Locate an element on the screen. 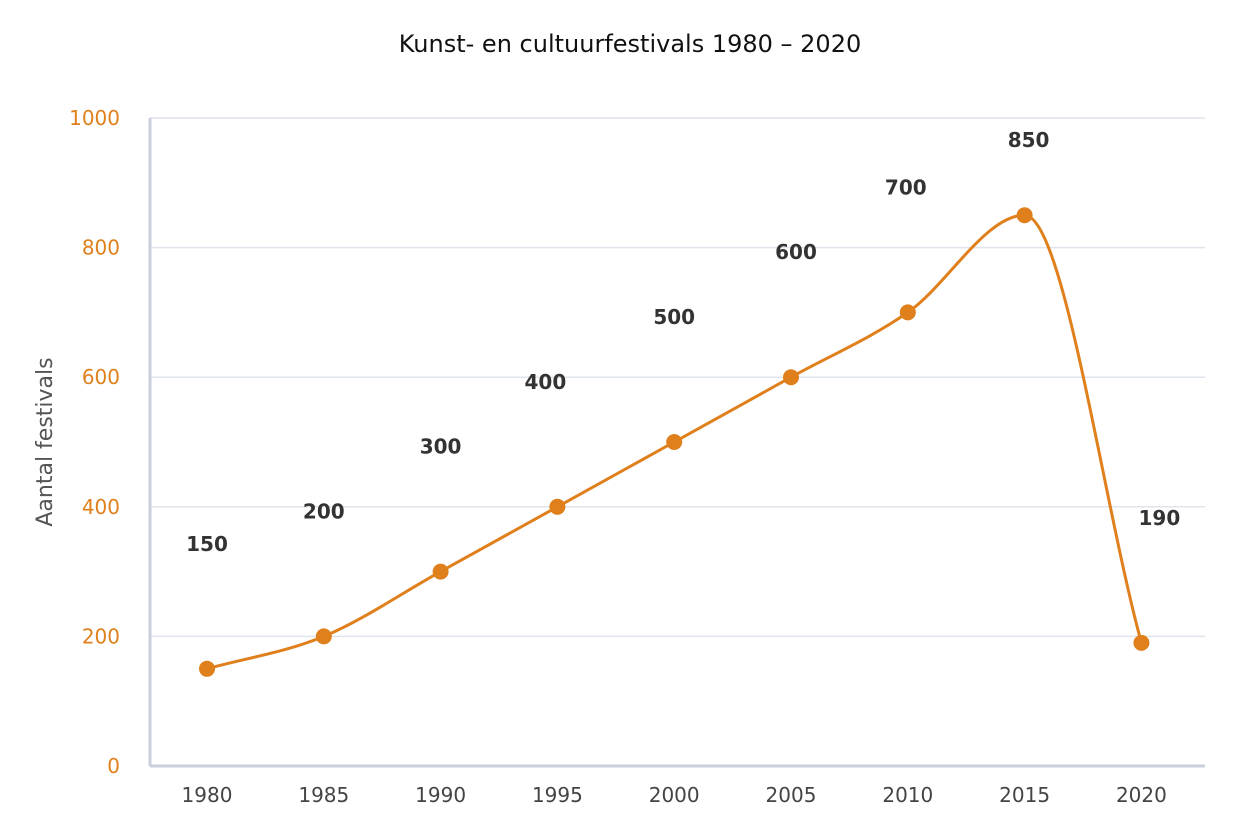  data-point-2005 is located at coordinates (791, 377).